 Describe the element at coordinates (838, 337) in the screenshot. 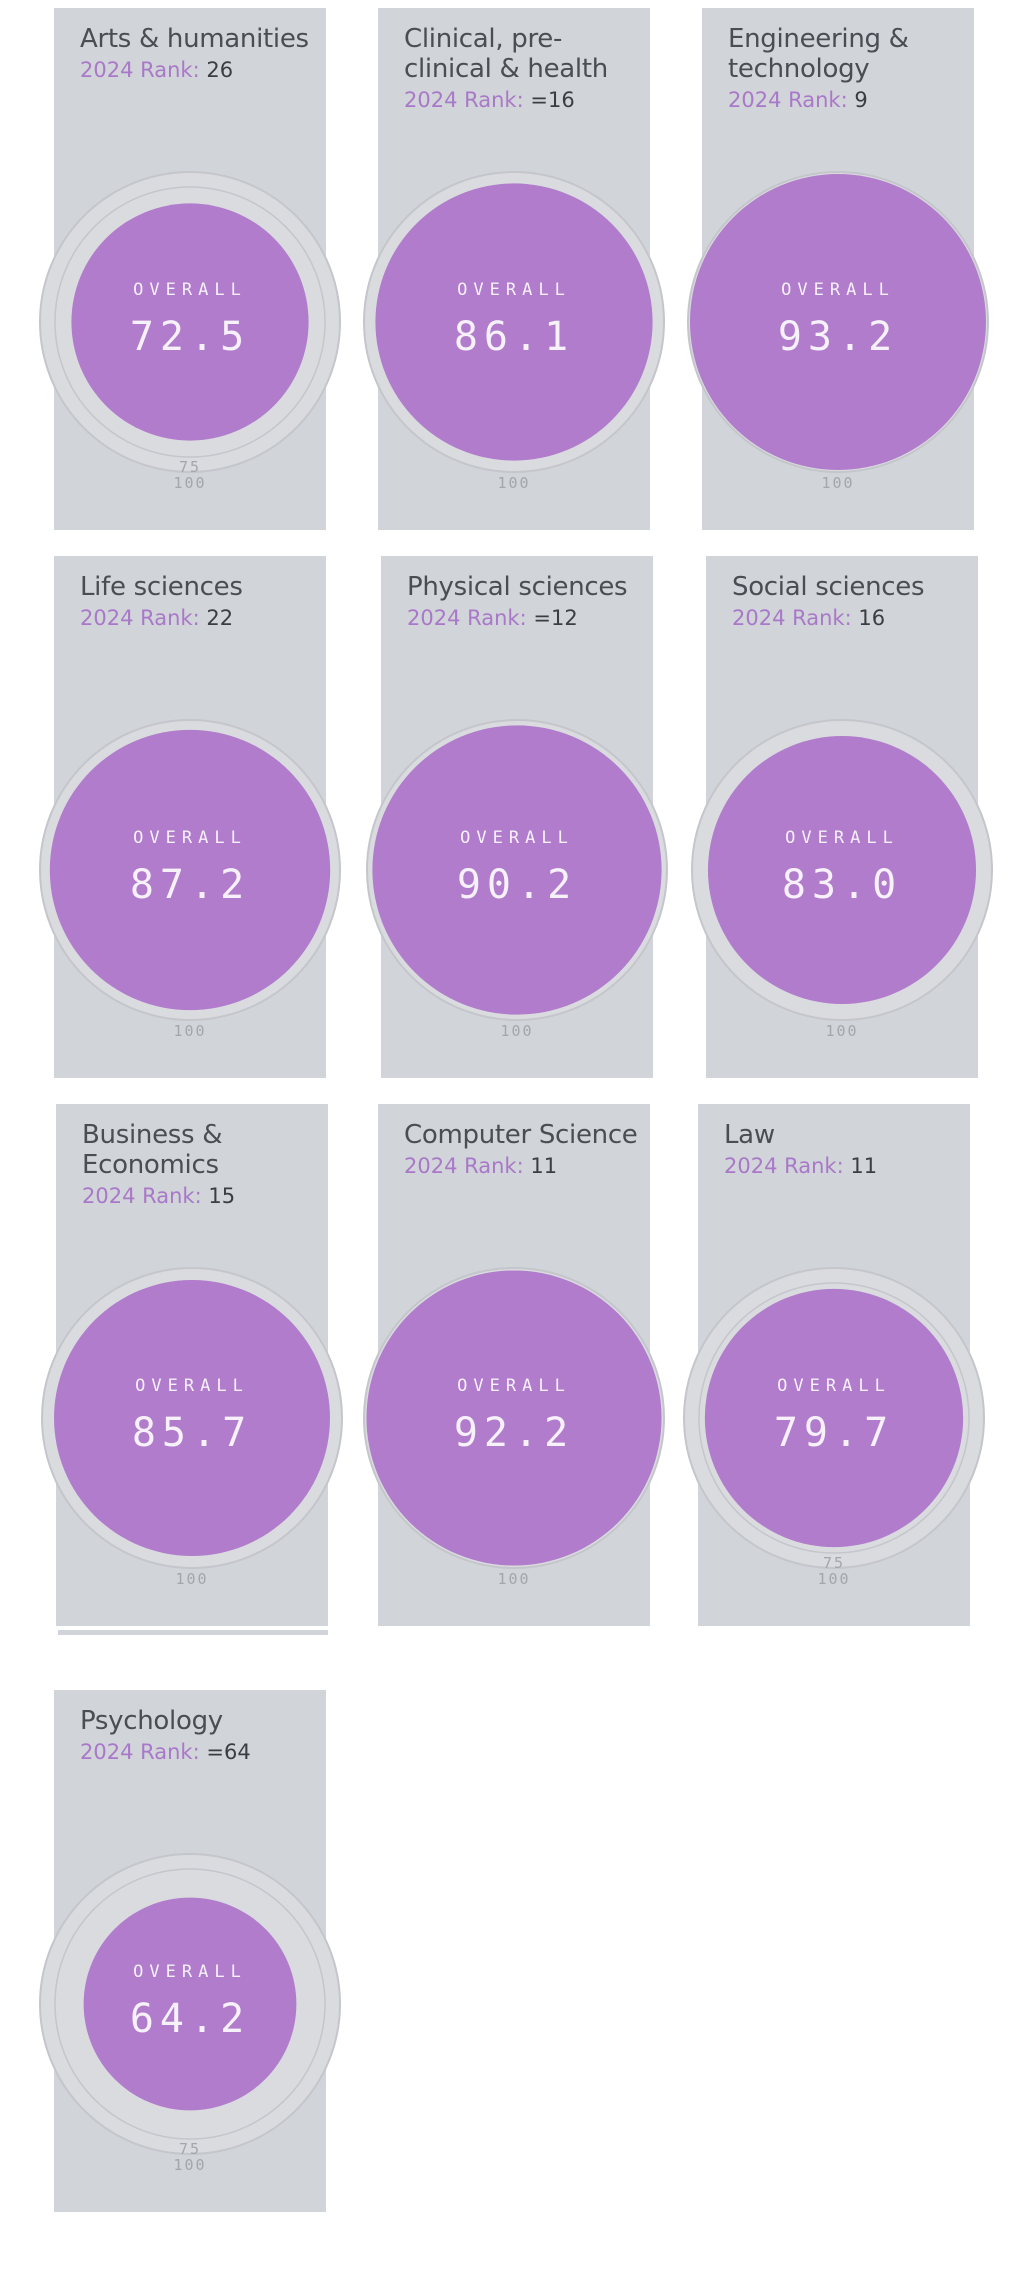

I see `overall-score: 93.2` at that location.